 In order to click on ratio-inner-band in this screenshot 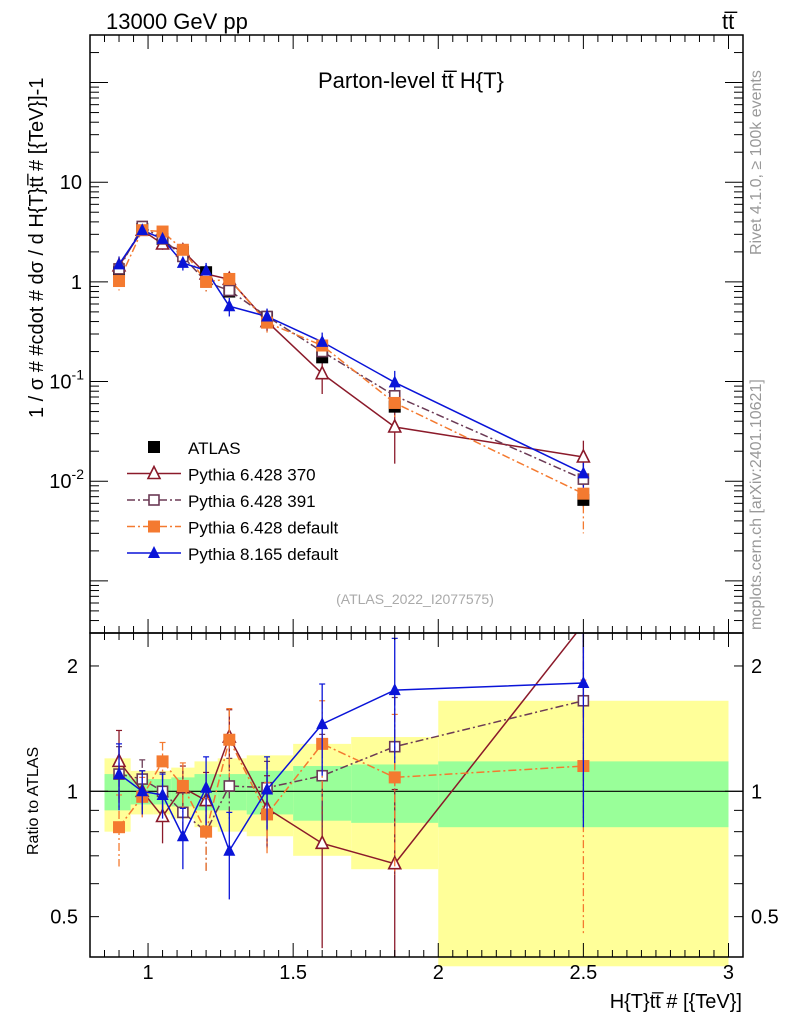, I will do `click(232, 792)`.